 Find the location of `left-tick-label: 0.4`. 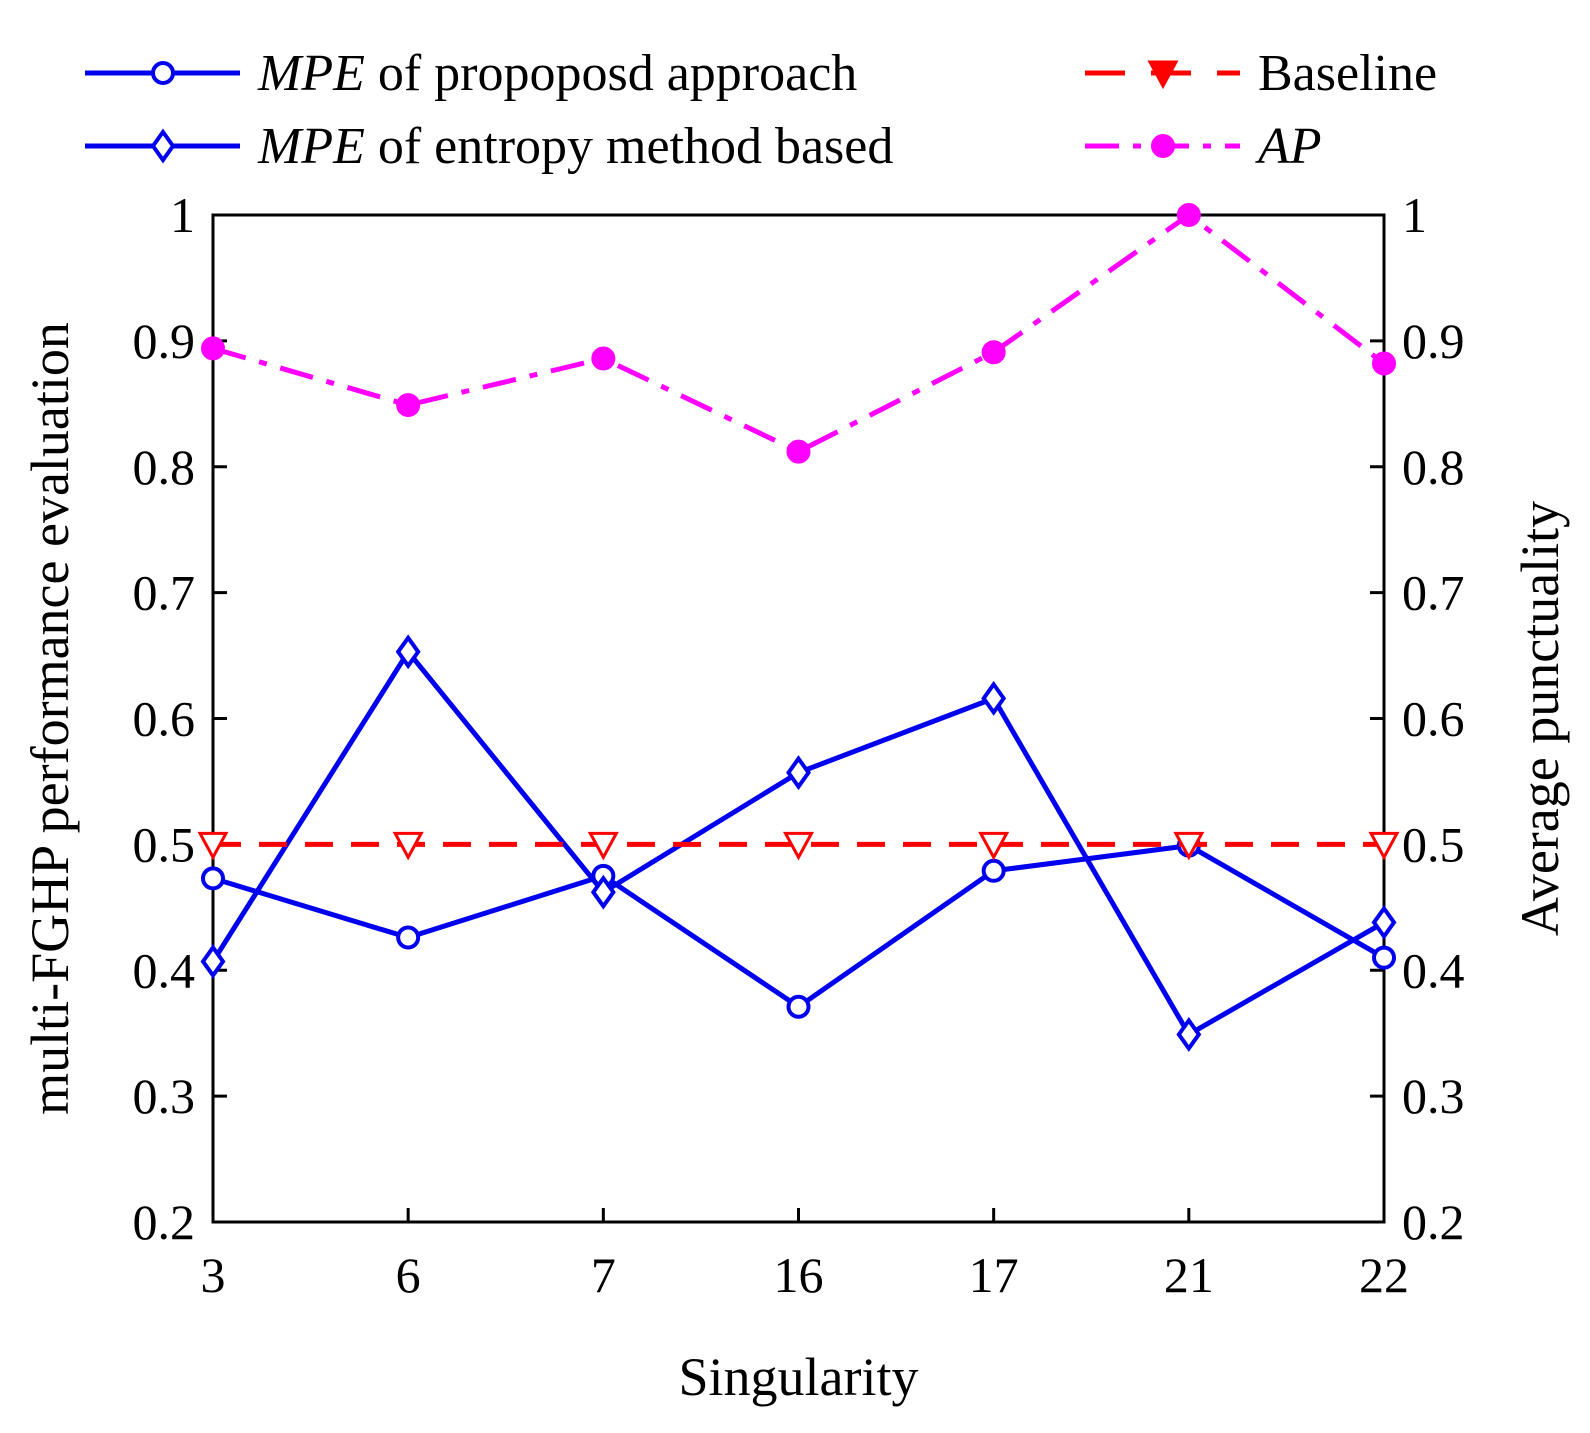

left-tick-label: 0.4 is located at coordinates (164, 970).